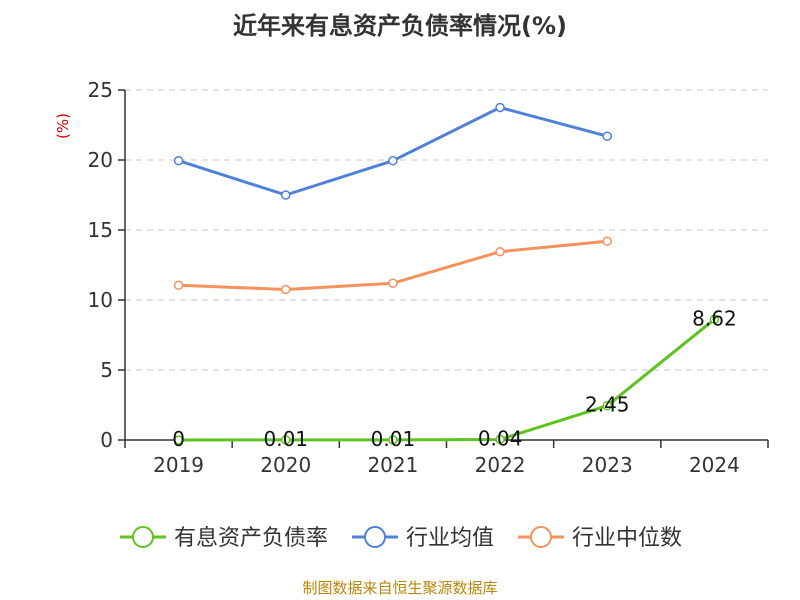 The width and height of the screenshot is (800, 600). Describe the element at coordinates (400, 26) in the screenshot. I see `chart-title: 近年来有息资产负债率情况(%)` at that location.